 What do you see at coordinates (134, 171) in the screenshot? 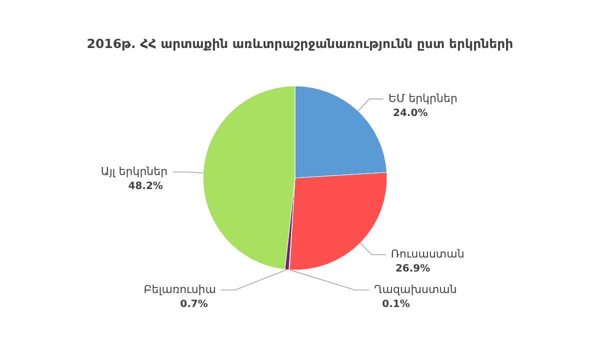
I see `slice-label: Այլ երկրներ` at bounding box center [134, 171].